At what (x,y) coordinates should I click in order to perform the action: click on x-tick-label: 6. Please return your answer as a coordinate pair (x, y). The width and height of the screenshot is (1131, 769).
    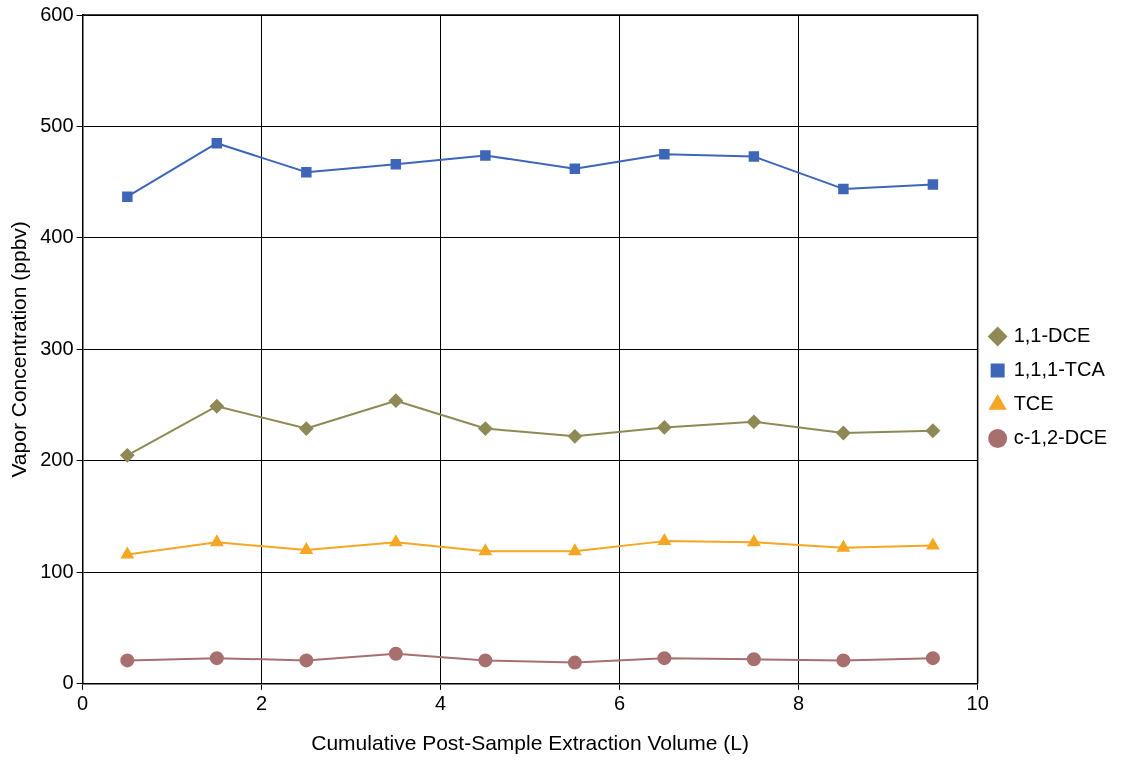
    Looking at the image, I should click on (620, 703).